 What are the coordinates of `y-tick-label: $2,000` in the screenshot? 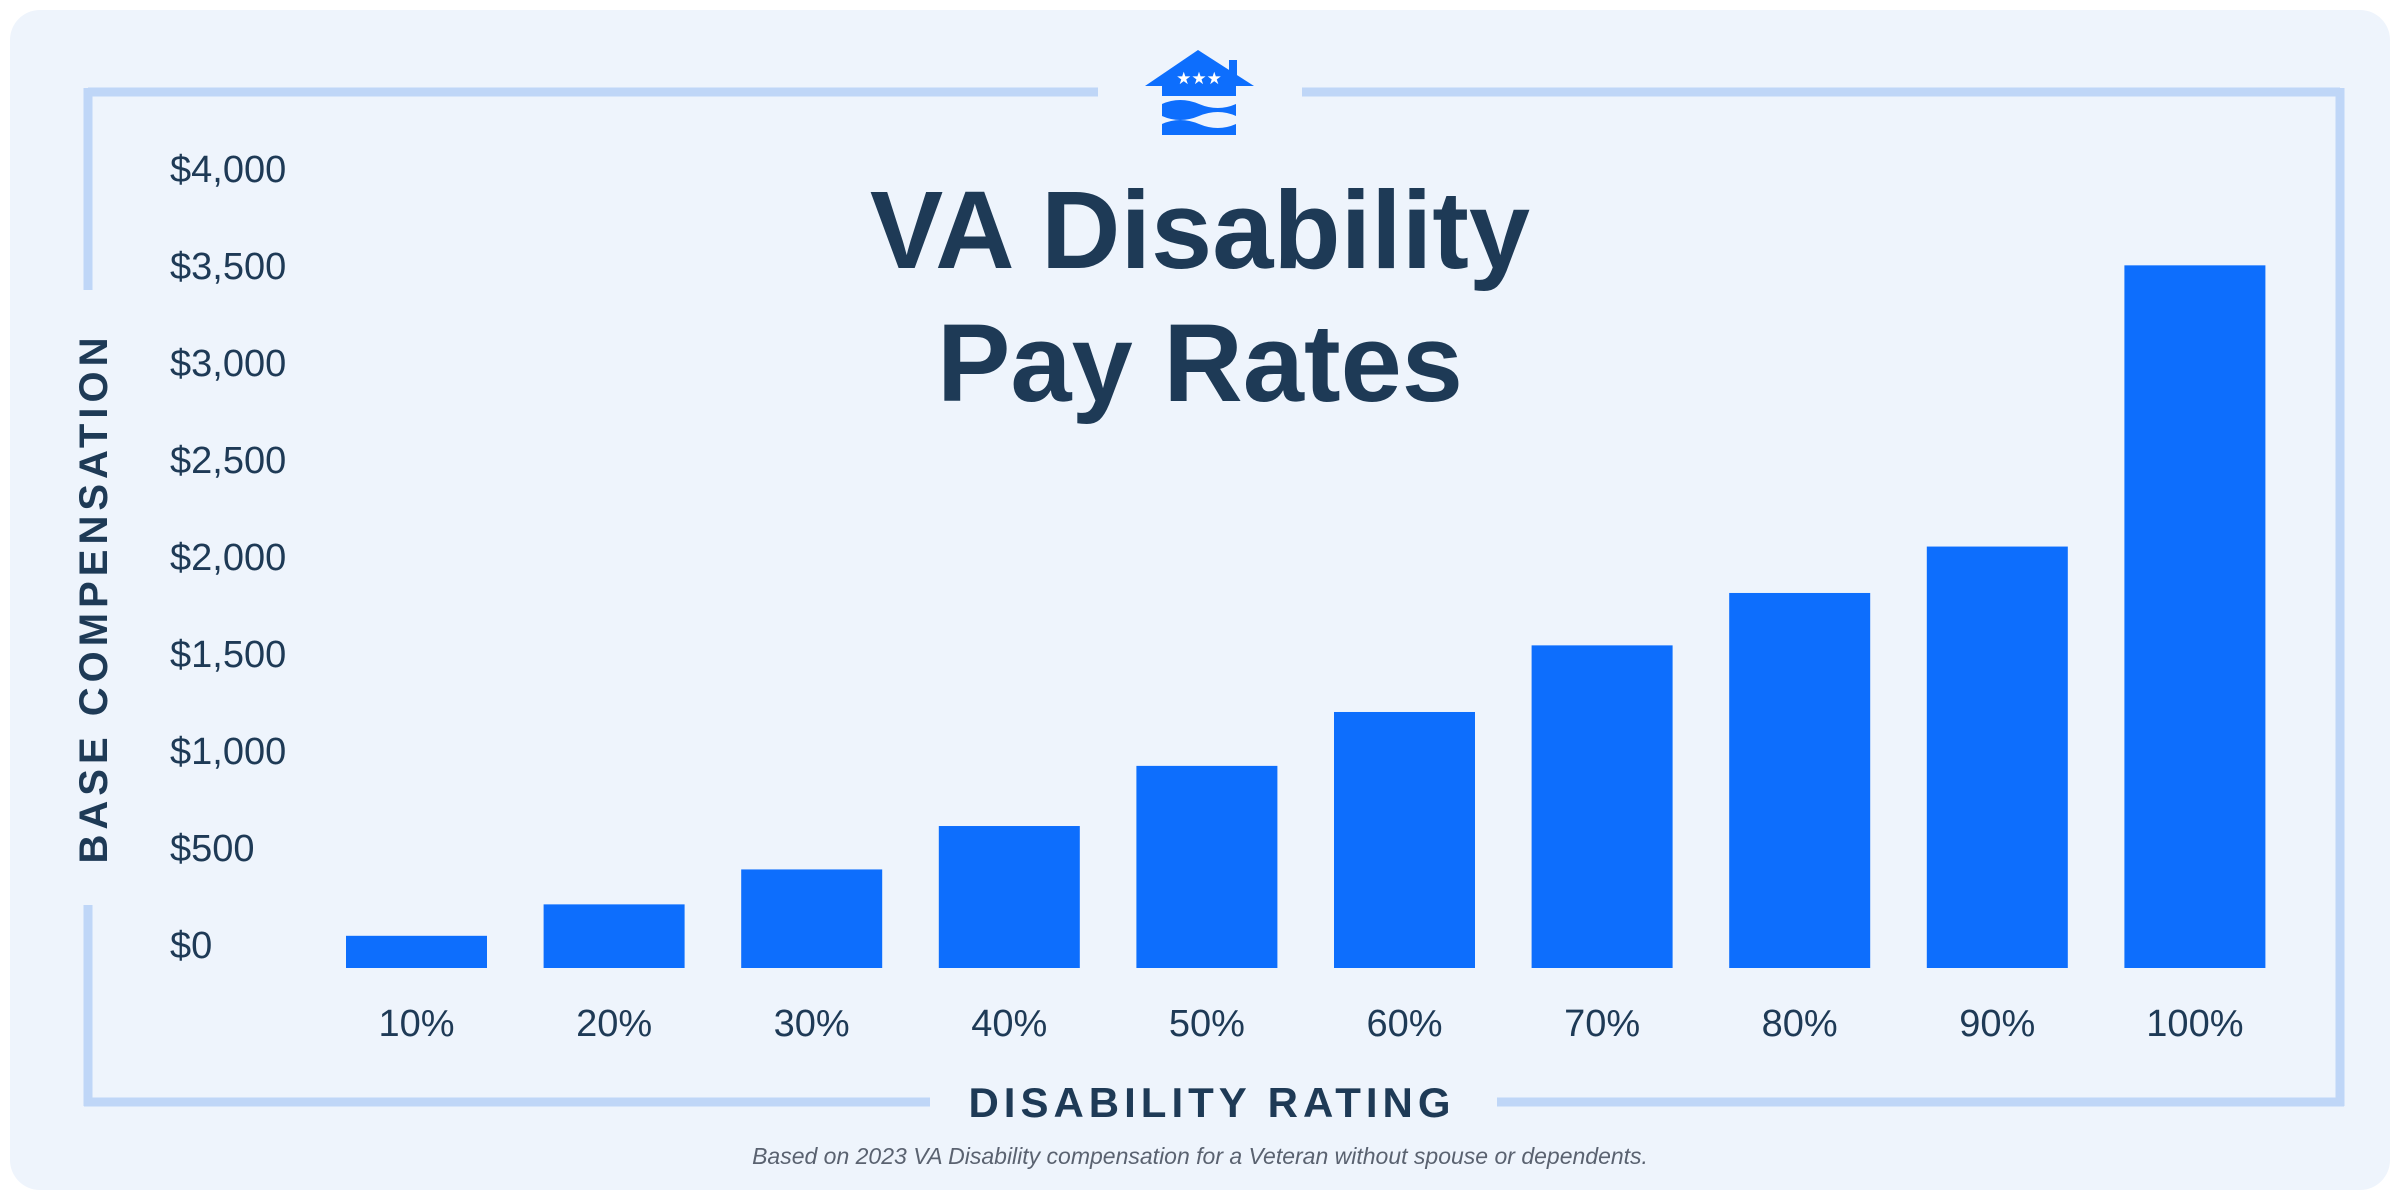 It's located at (228, 558).